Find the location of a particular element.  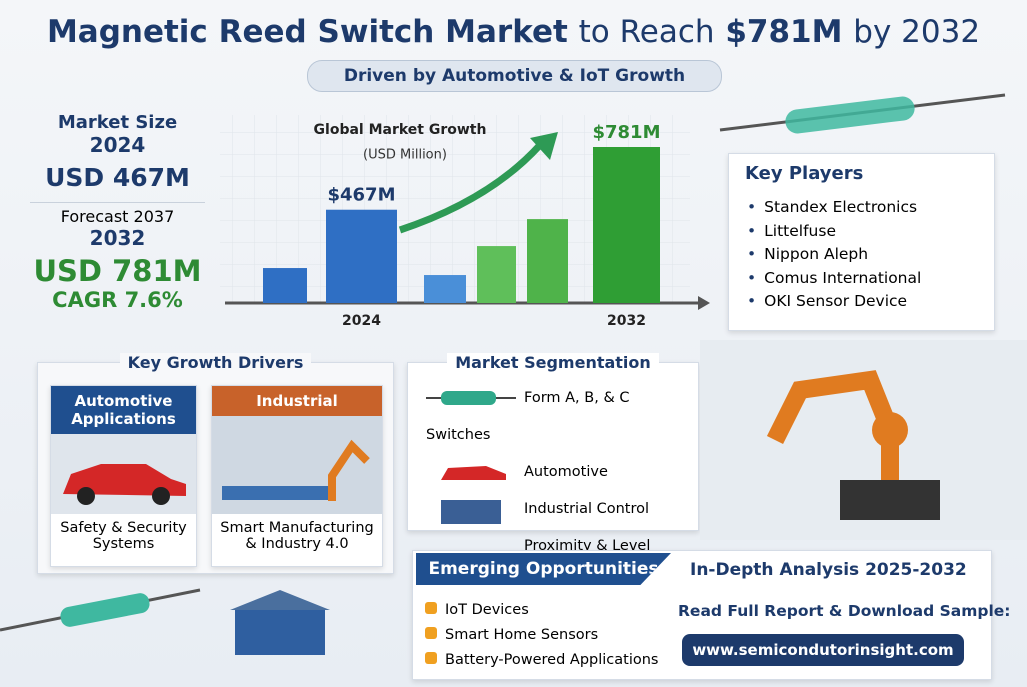

title-rest: to Reach is located at coordinates (646, 32).